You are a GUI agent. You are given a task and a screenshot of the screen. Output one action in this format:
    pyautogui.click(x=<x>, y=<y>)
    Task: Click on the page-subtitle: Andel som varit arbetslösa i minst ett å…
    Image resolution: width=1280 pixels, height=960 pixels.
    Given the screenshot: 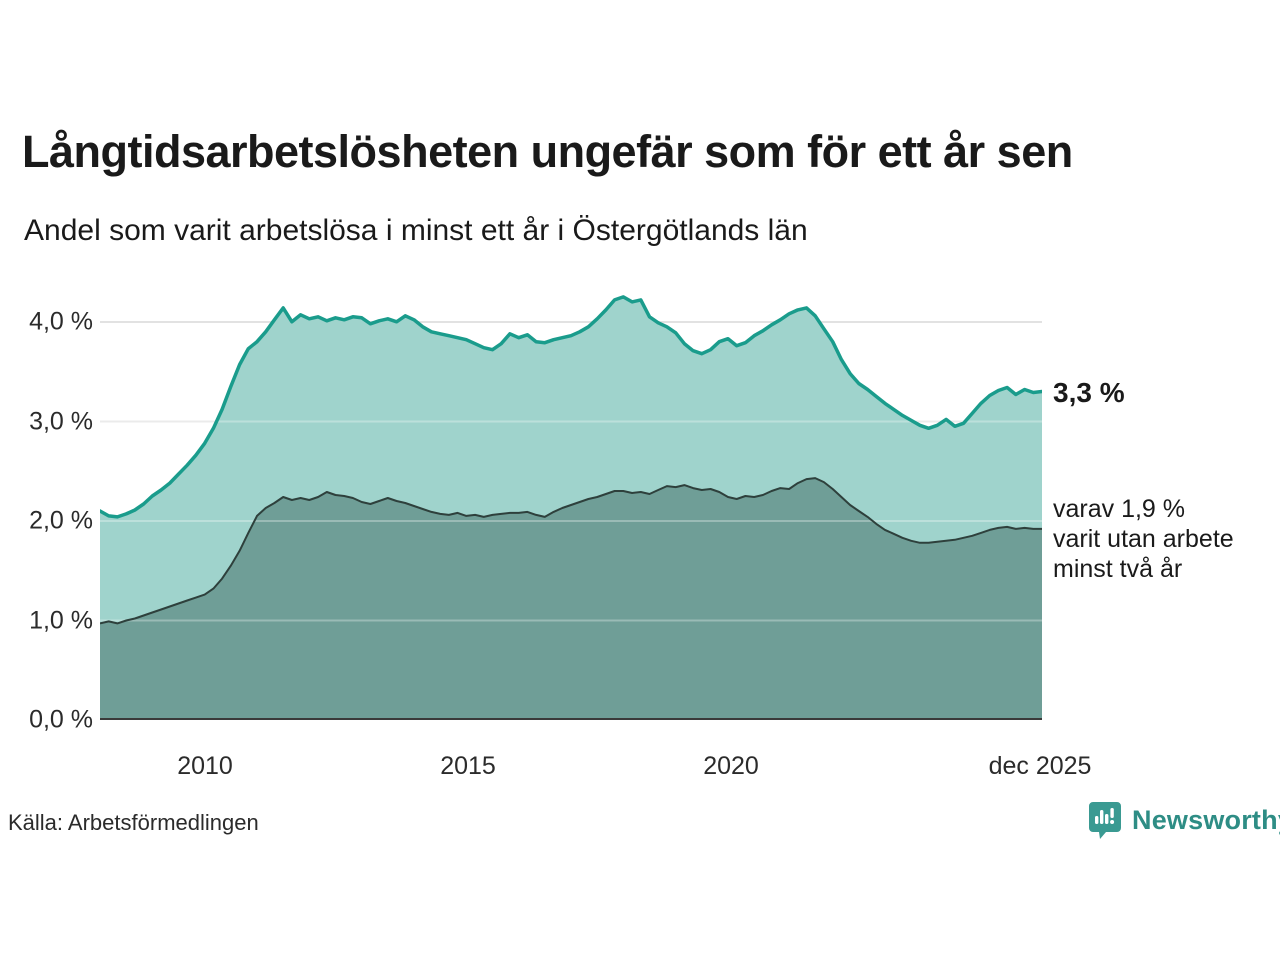 What is the action you would take?
    pyautogui.click(x=416, y=230)
    